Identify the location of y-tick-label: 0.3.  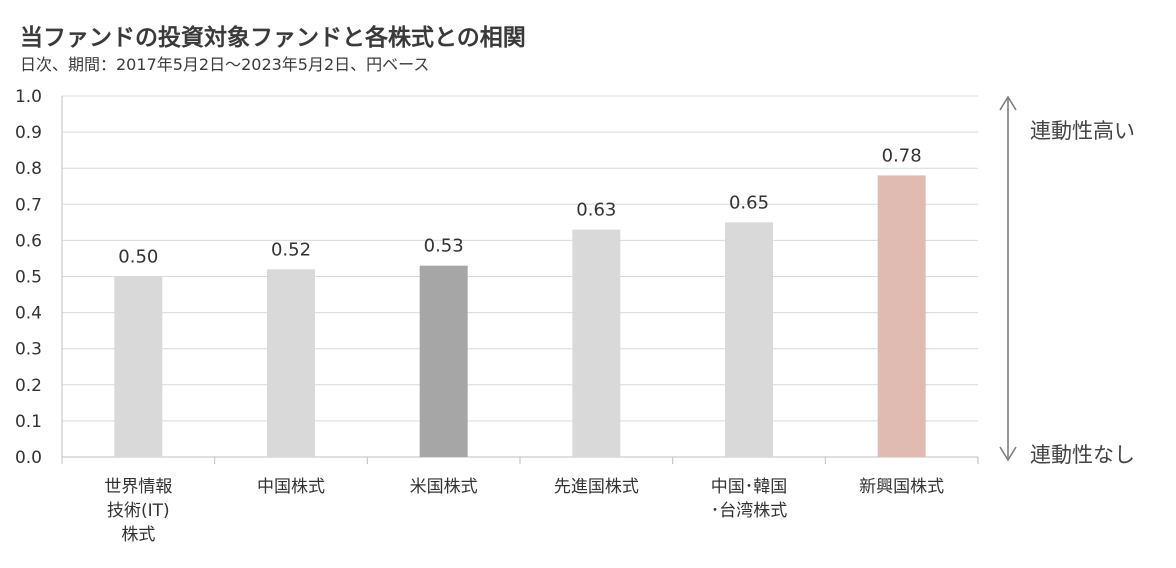
(28, 350).